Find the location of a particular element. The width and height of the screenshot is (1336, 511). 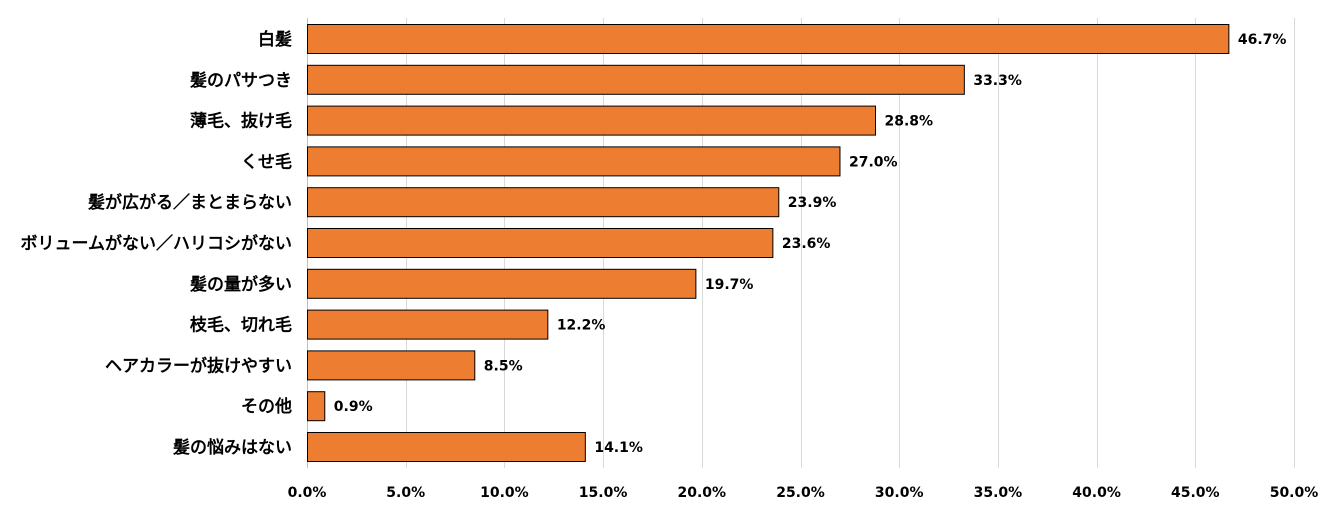

data-label: 28.8% is located at coordinates (909, 122).